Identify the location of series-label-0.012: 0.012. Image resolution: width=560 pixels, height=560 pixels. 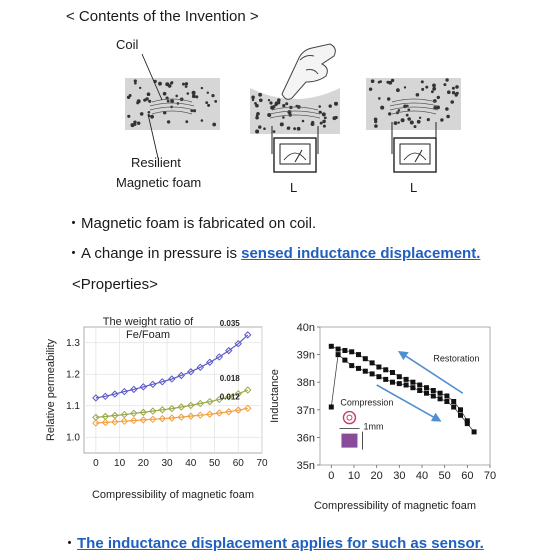
(230, 396).